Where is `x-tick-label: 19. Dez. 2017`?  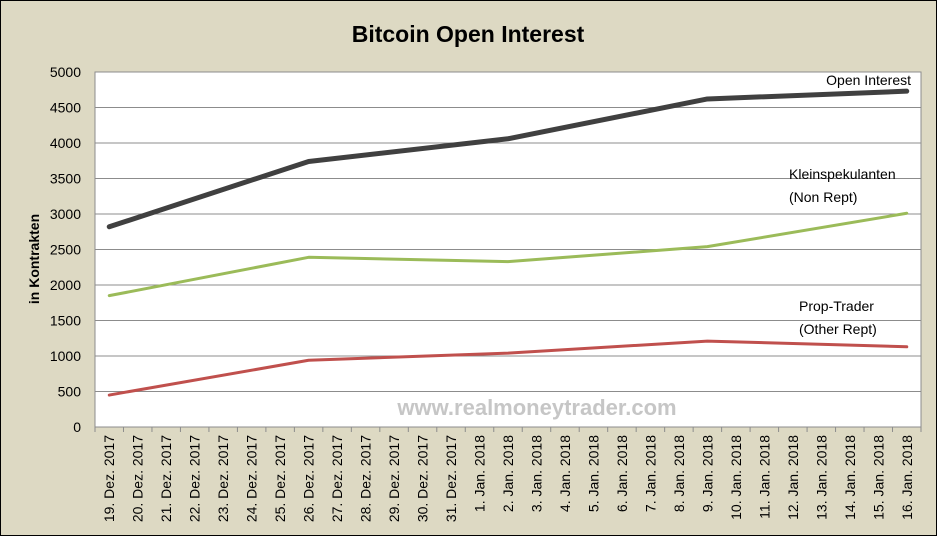
x-tick-label: 19. Dez. 2017 is located at coordinates (109, 478).